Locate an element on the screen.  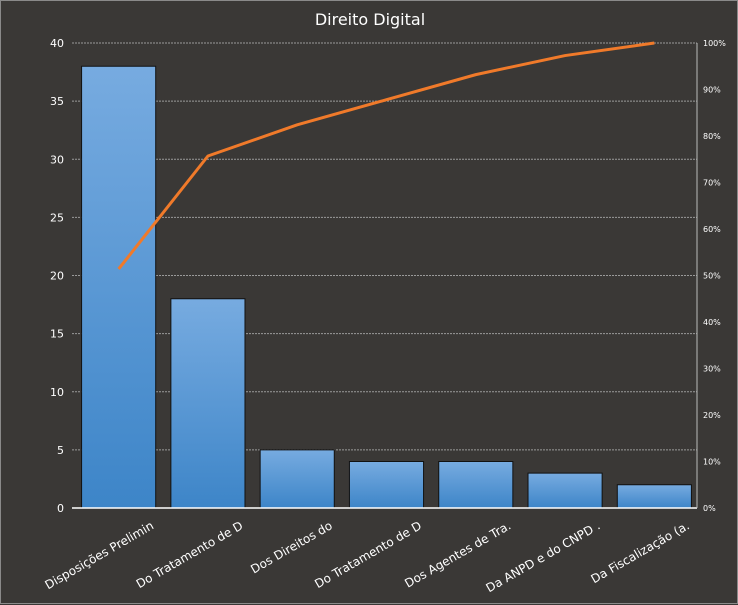
y2-tick-label: 50% is located at coordinates (712, 276).